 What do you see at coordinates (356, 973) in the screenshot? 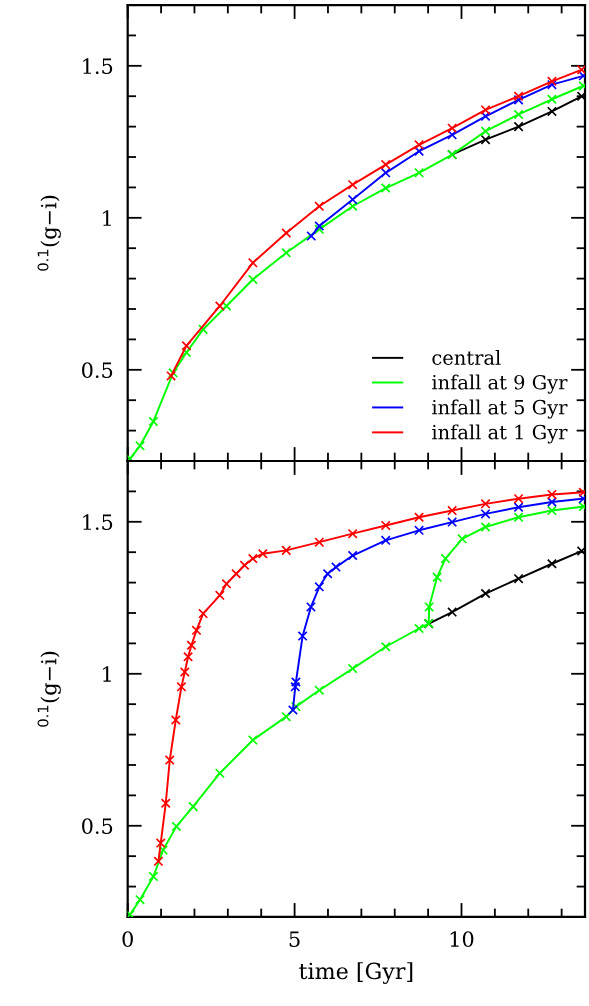
I see `x-axis-title: time [Gyr]` at bounding box center [356, 973].